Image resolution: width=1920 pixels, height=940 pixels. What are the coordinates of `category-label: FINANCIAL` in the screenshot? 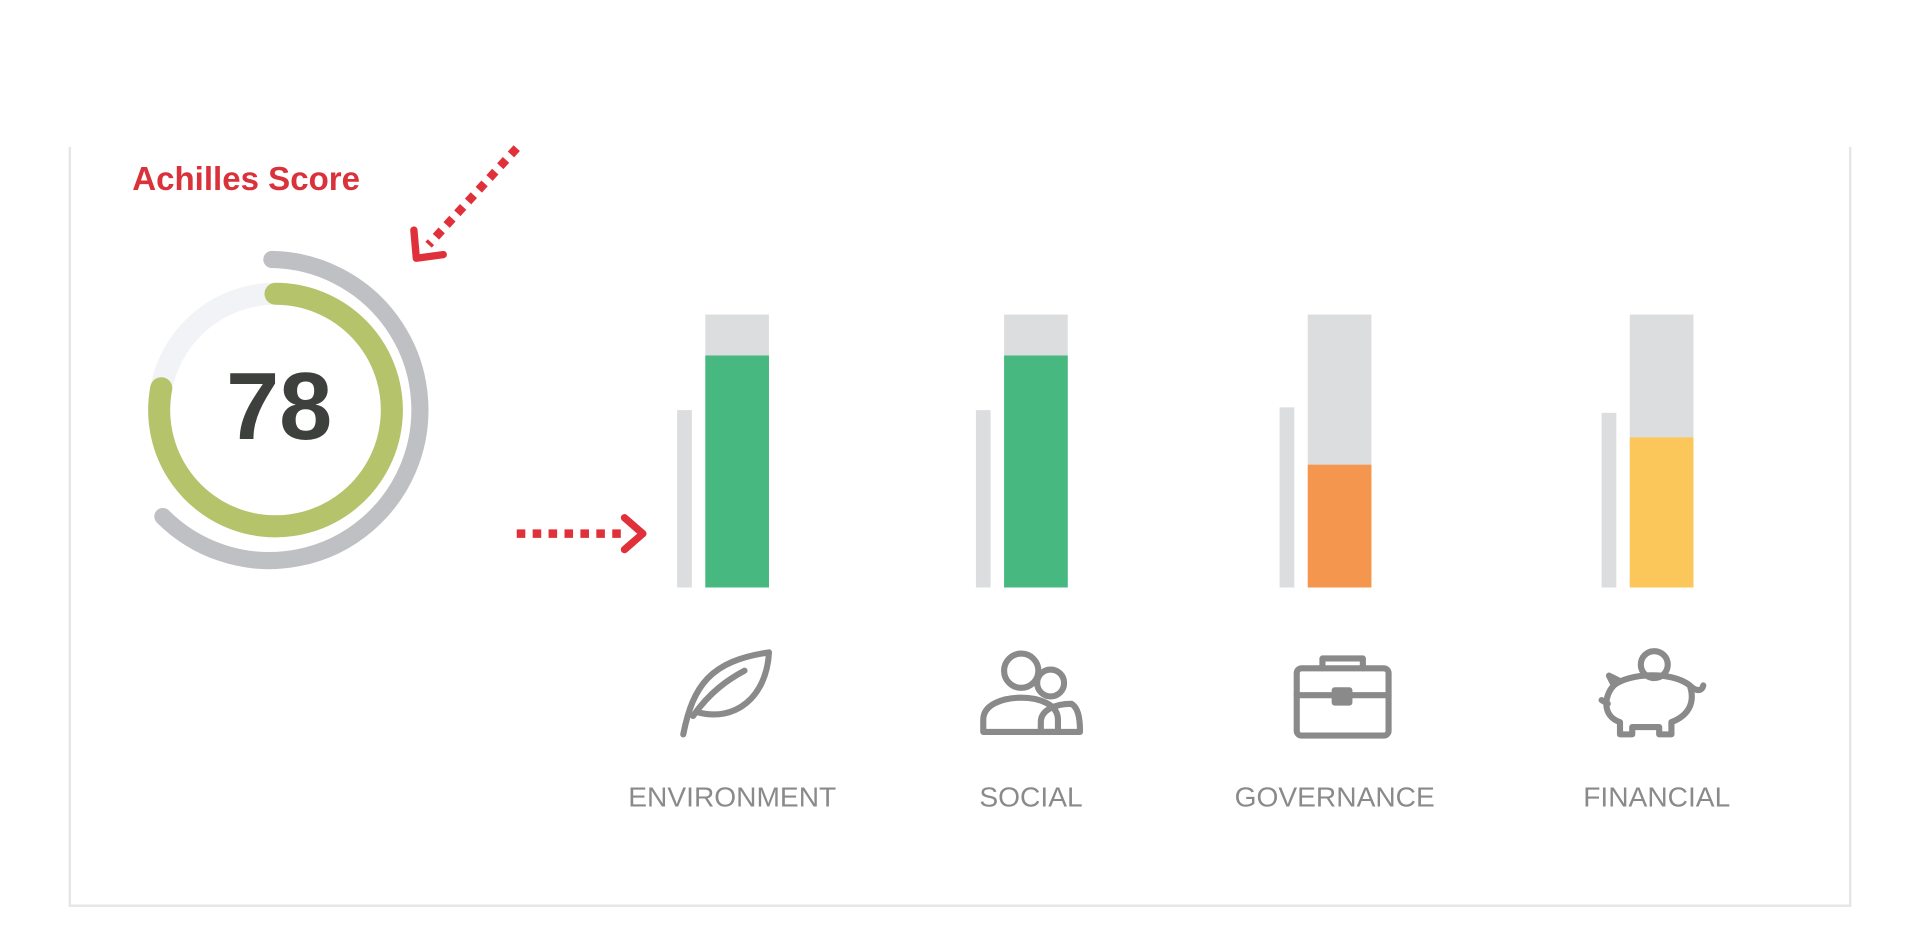 It's located at (1656, 797).